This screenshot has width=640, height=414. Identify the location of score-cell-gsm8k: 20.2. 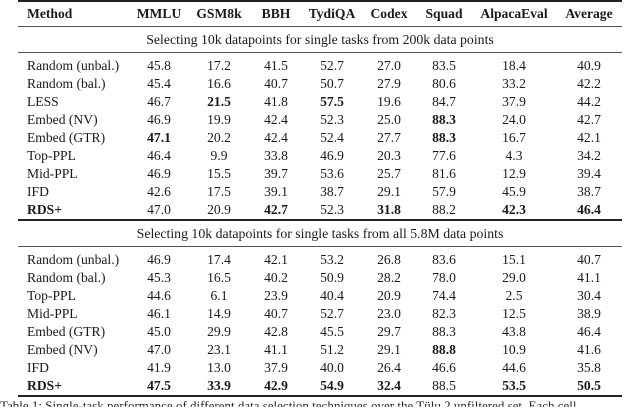
(219, 137).